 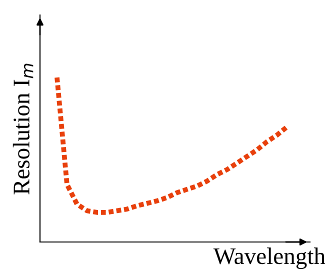 I want to click on x-axis-title: Wavelength, so click(x=269, y=259).